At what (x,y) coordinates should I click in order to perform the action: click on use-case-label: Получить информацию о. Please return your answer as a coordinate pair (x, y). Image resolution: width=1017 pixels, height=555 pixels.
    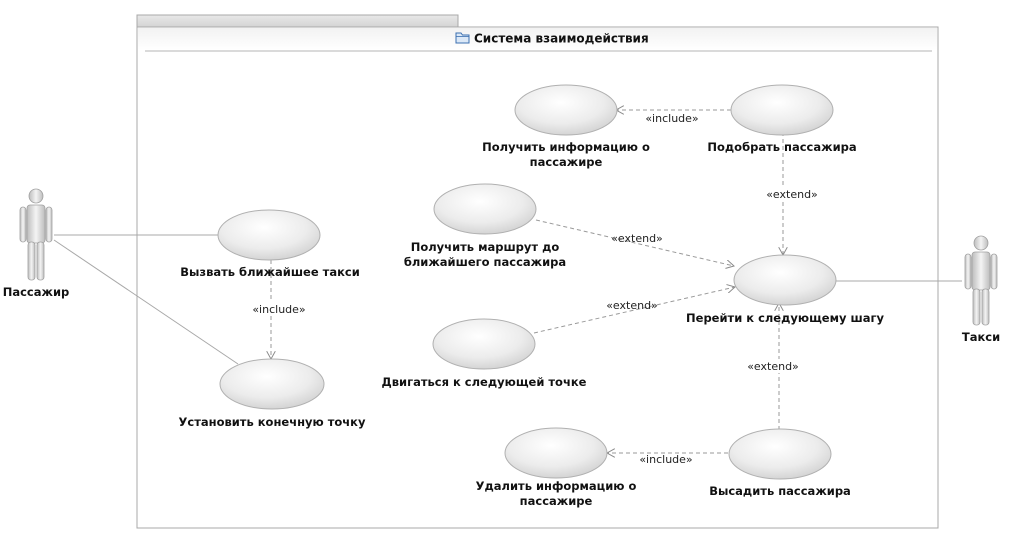
    Looking at the image, I should click on (566, 147).